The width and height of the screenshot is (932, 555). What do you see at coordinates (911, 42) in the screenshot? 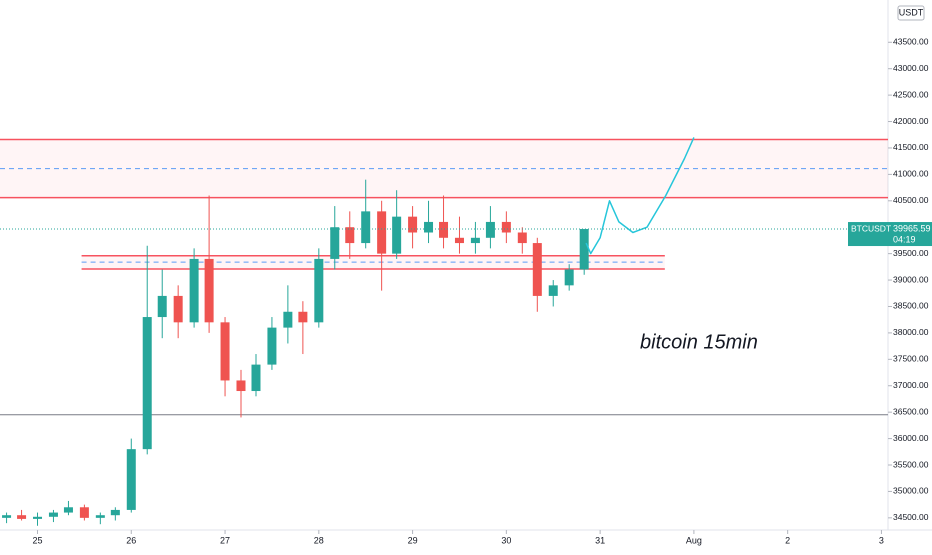
I see `y-tick-label: 43500.00` at bounding box center [911, 42].